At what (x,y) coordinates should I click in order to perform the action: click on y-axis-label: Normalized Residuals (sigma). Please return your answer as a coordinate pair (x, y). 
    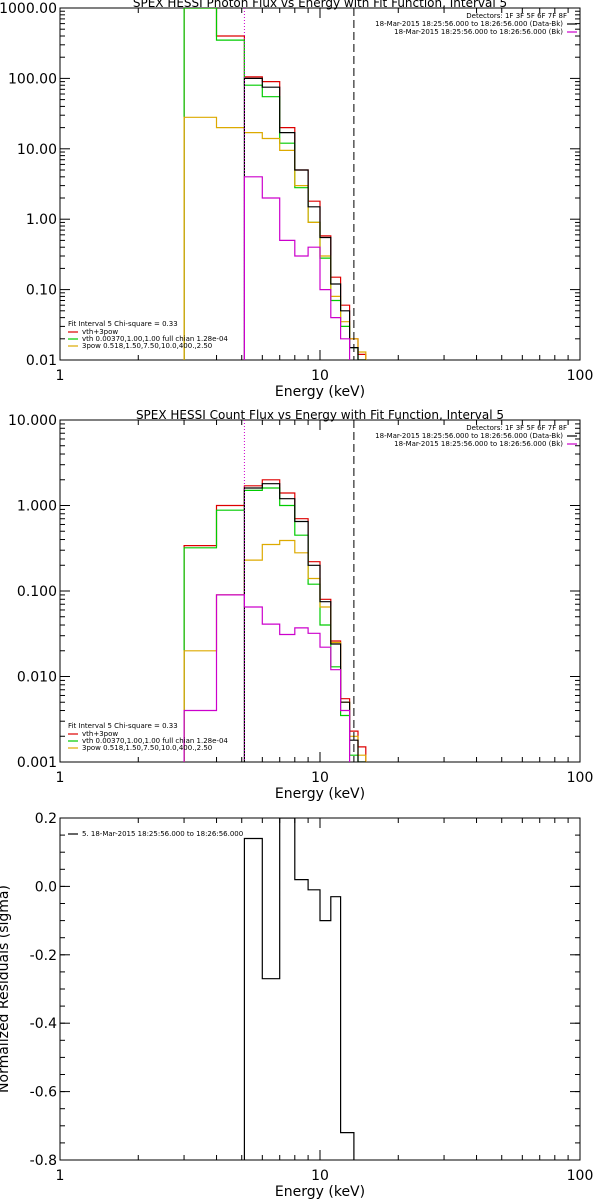
    Looking at the image, I should click on (6, 989).